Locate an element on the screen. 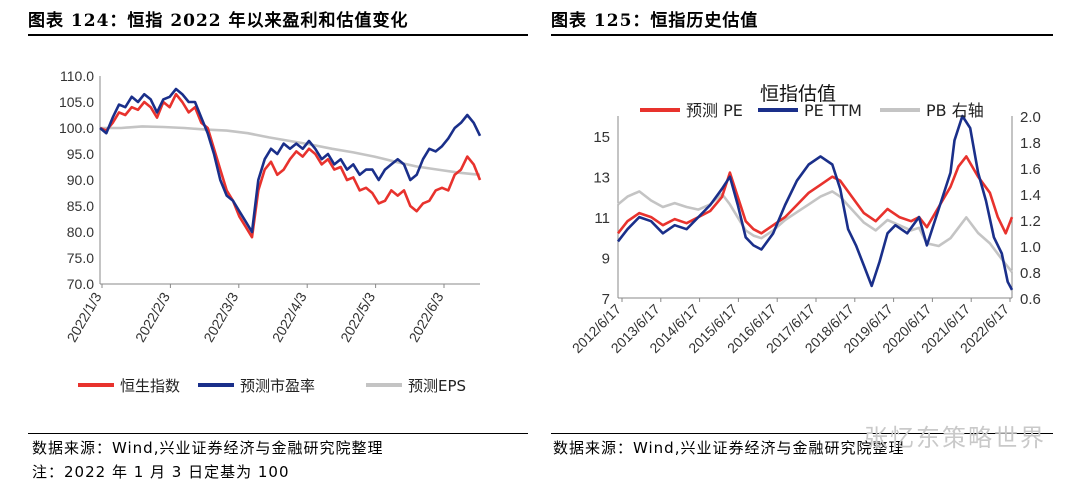 This screenshot has width=1080, height=487. right-legend-label-1: PE TTM is located at coordinates (833, 110).